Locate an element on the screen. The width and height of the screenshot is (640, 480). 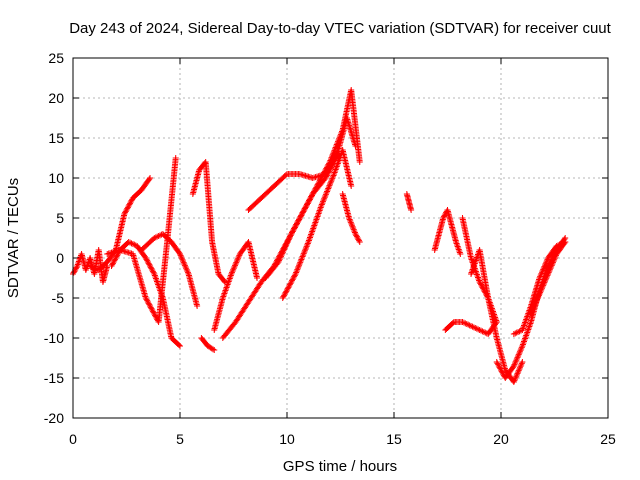
y-tick-label: -10 is located at coordinates (54, 338).